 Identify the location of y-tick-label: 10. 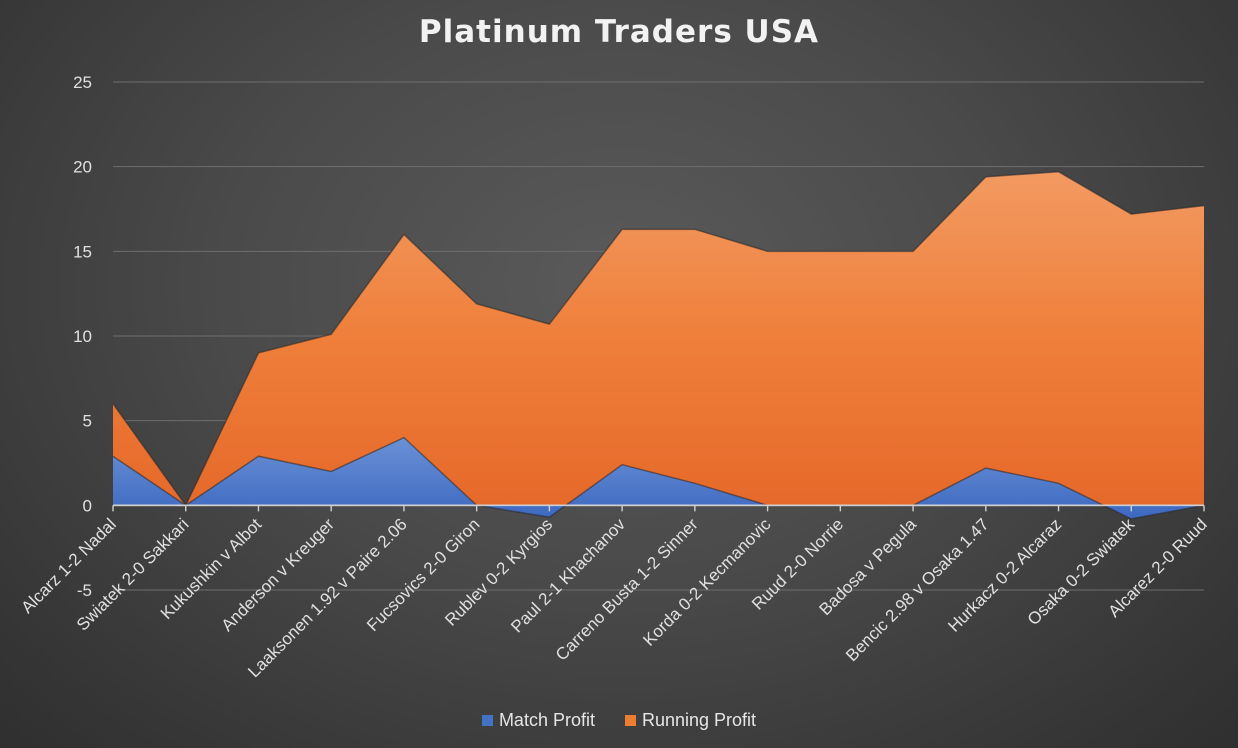
(82, 336).